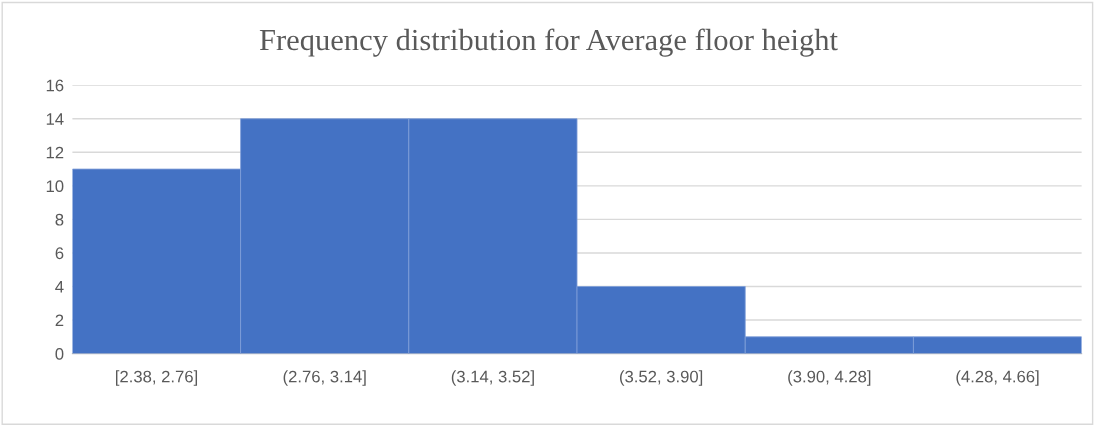  Describe the element at coordinates (59, 320) in the screenshot. I see `y-tick-label: 2` at that location.